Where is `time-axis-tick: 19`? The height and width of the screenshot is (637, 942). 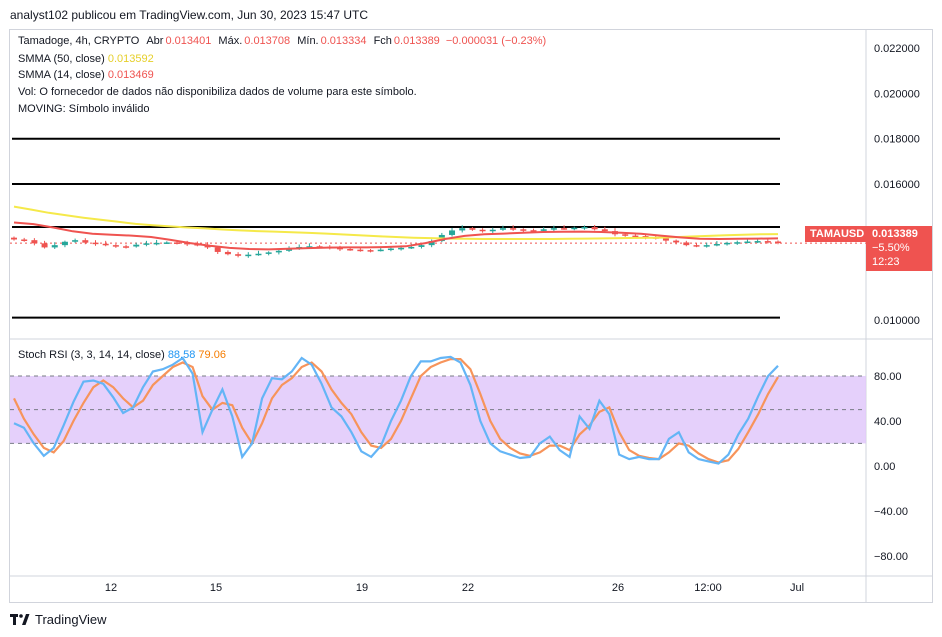 time-axis-tick: 19 is located at coordinates (362, 588).